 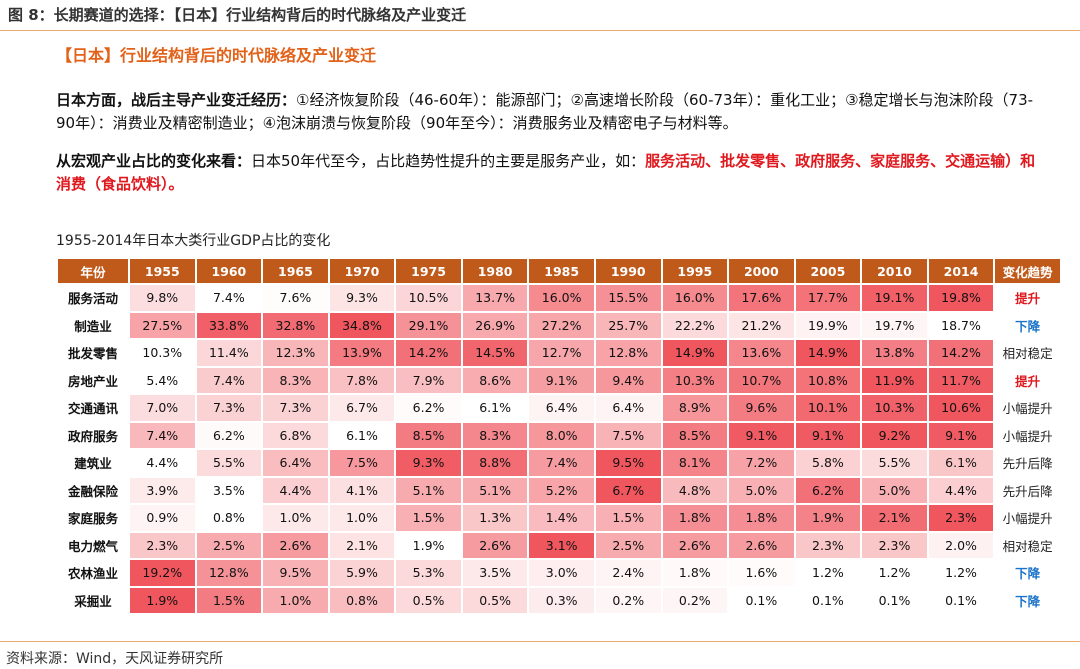 What do you see at coordinates (894, 490) in the screenshot?
I see `table-cell: 5.0%` at bounding box center [894, 490].